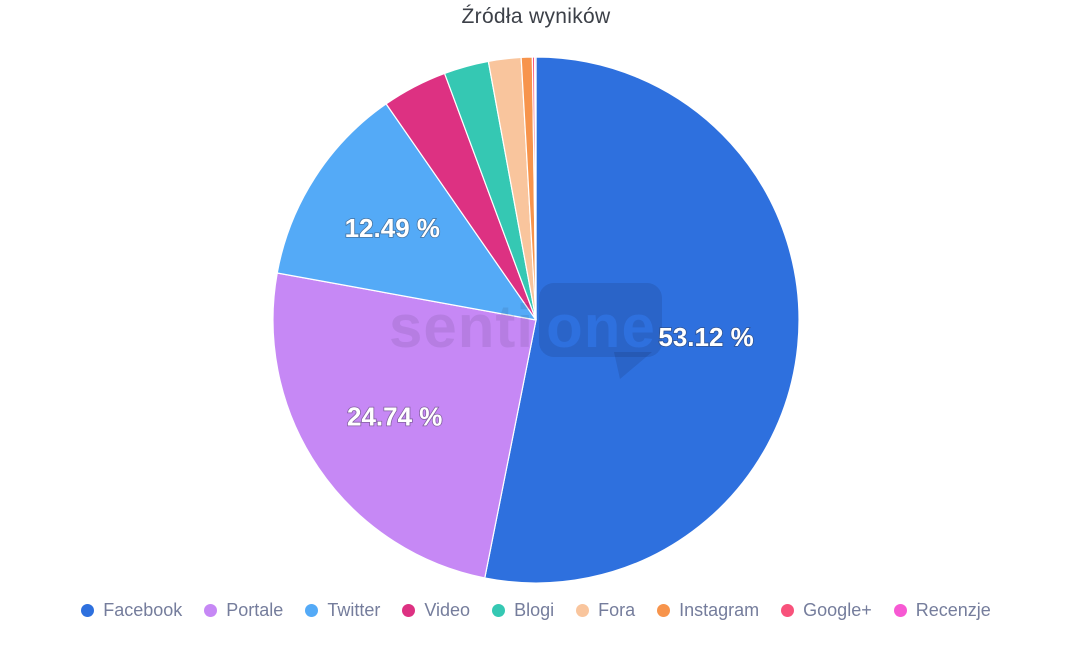 The image size is (1072, 652). I want to click on legend-item-label: Instagram, so click(719, 610).